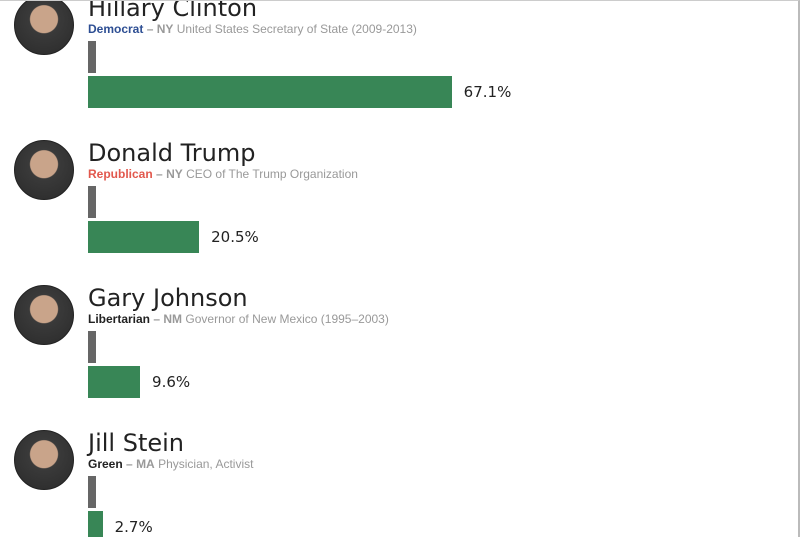 The height and width of the screenshot is (537, 800). Describe the element at coordinates (173, 319) in the screenshot. I see `state: NM` at that location.